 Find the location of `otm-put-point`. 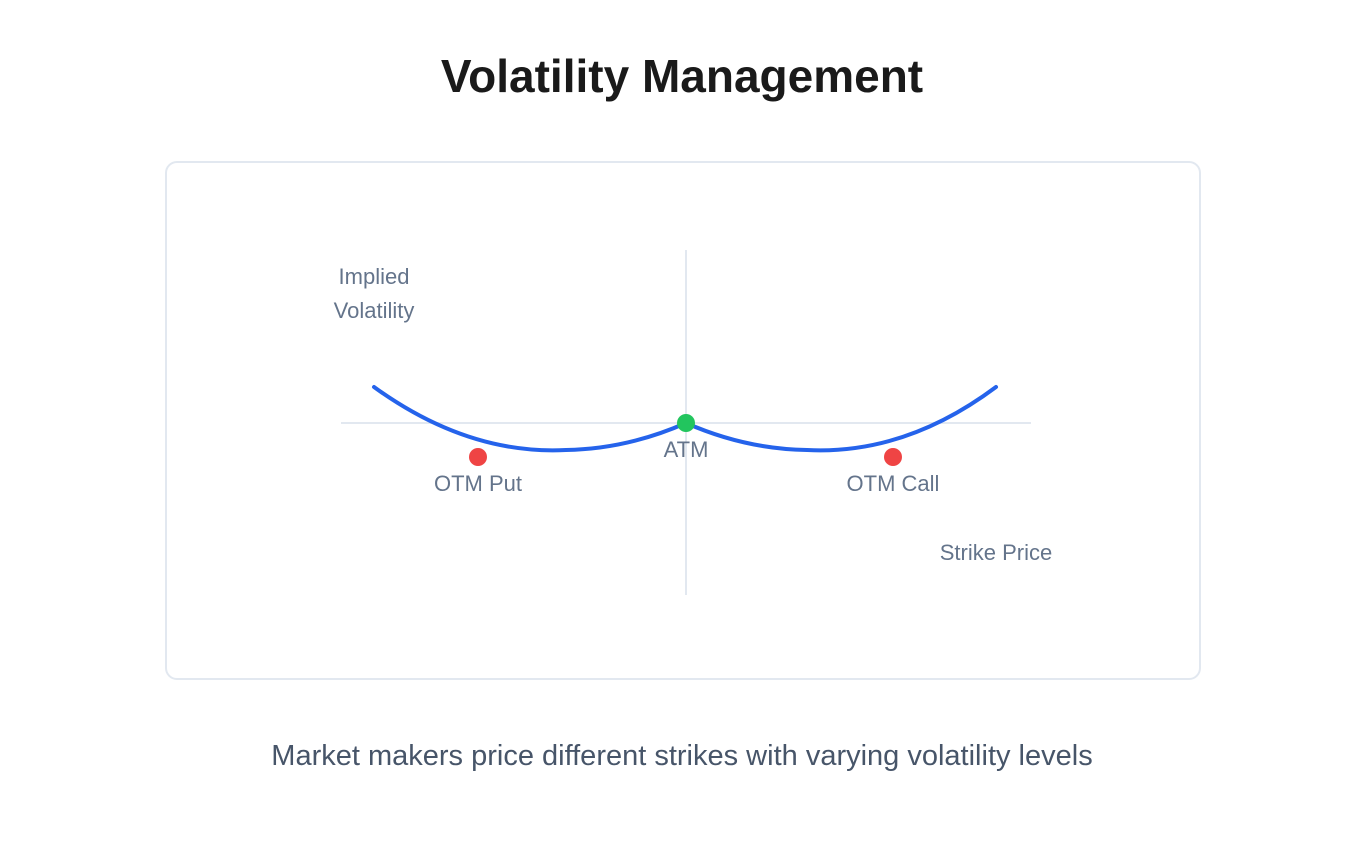

otm-put-point is located at coordinates (478, 457).